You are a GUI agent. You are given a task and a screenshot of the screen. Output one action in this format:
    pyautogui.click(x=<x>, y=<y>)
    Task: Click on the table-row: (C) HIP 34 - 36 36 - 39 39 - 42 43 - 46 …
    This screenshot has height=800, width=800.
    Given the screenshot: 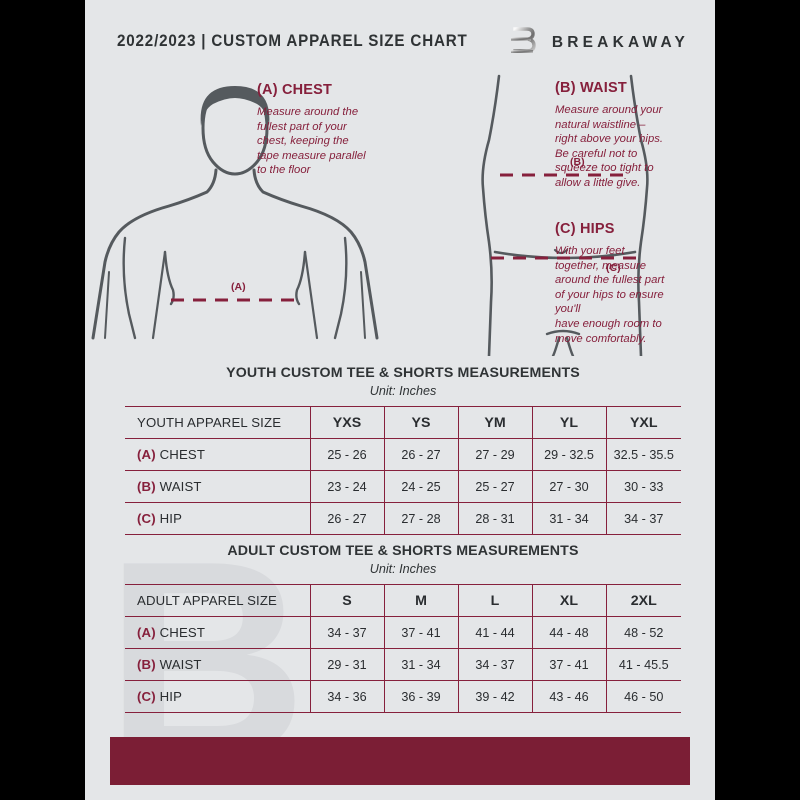 What is the action you would take?
    pyautogui.click(x=403, y=696)
    